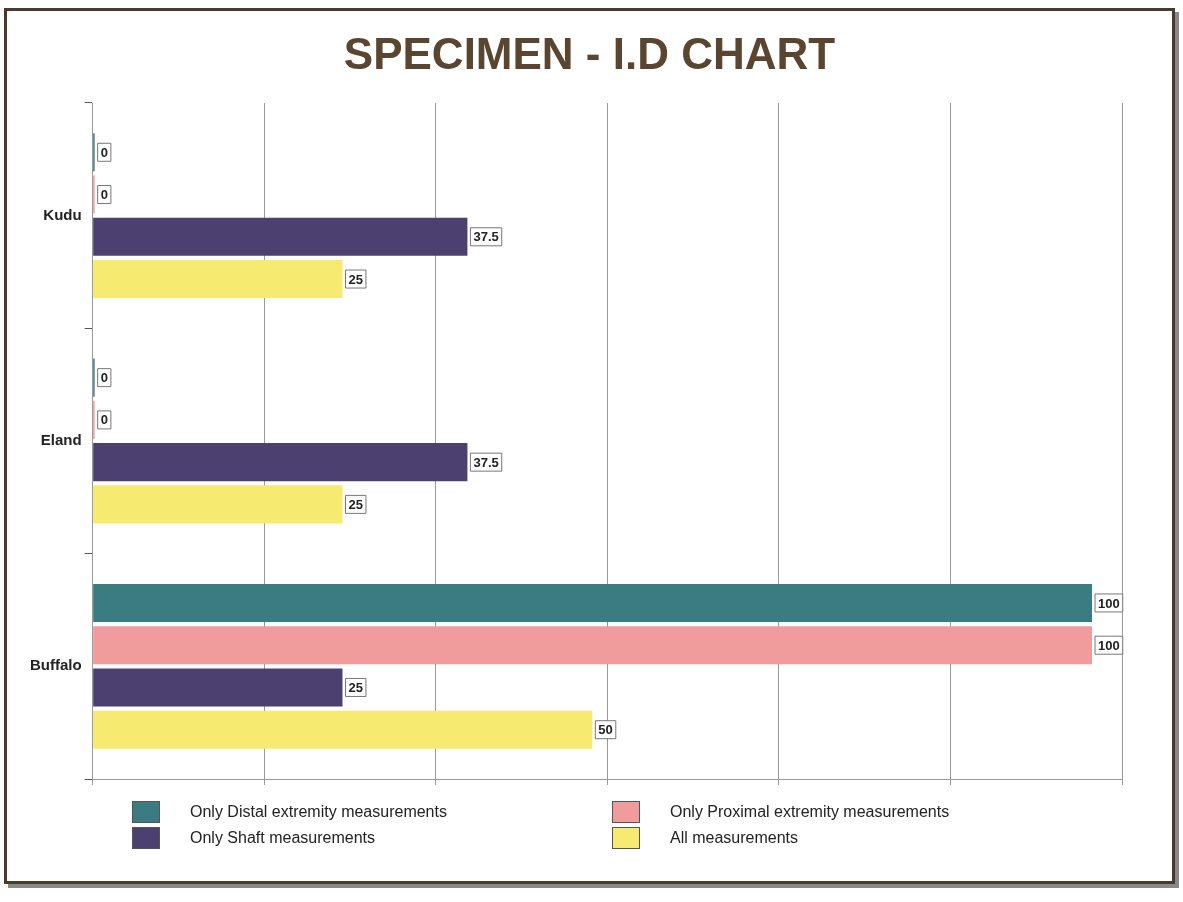  Describe the element at coordinates (734, 838) in the screenshot. I see `legend-label: All measurements` at that location.